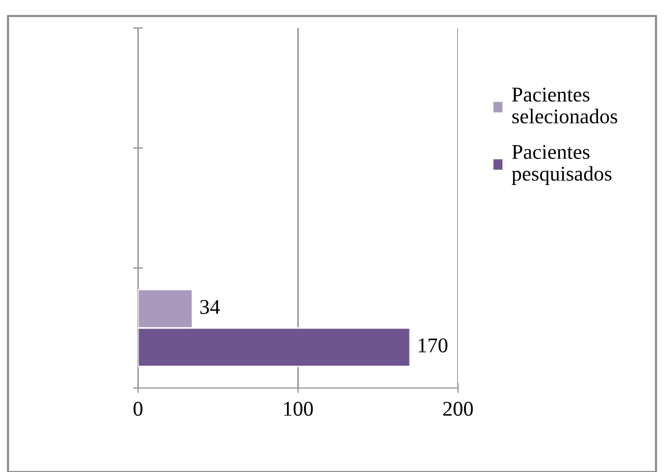 This screenshot has width=664, height=472. I want to click on x-tick-label: 0, so click(138, 409).